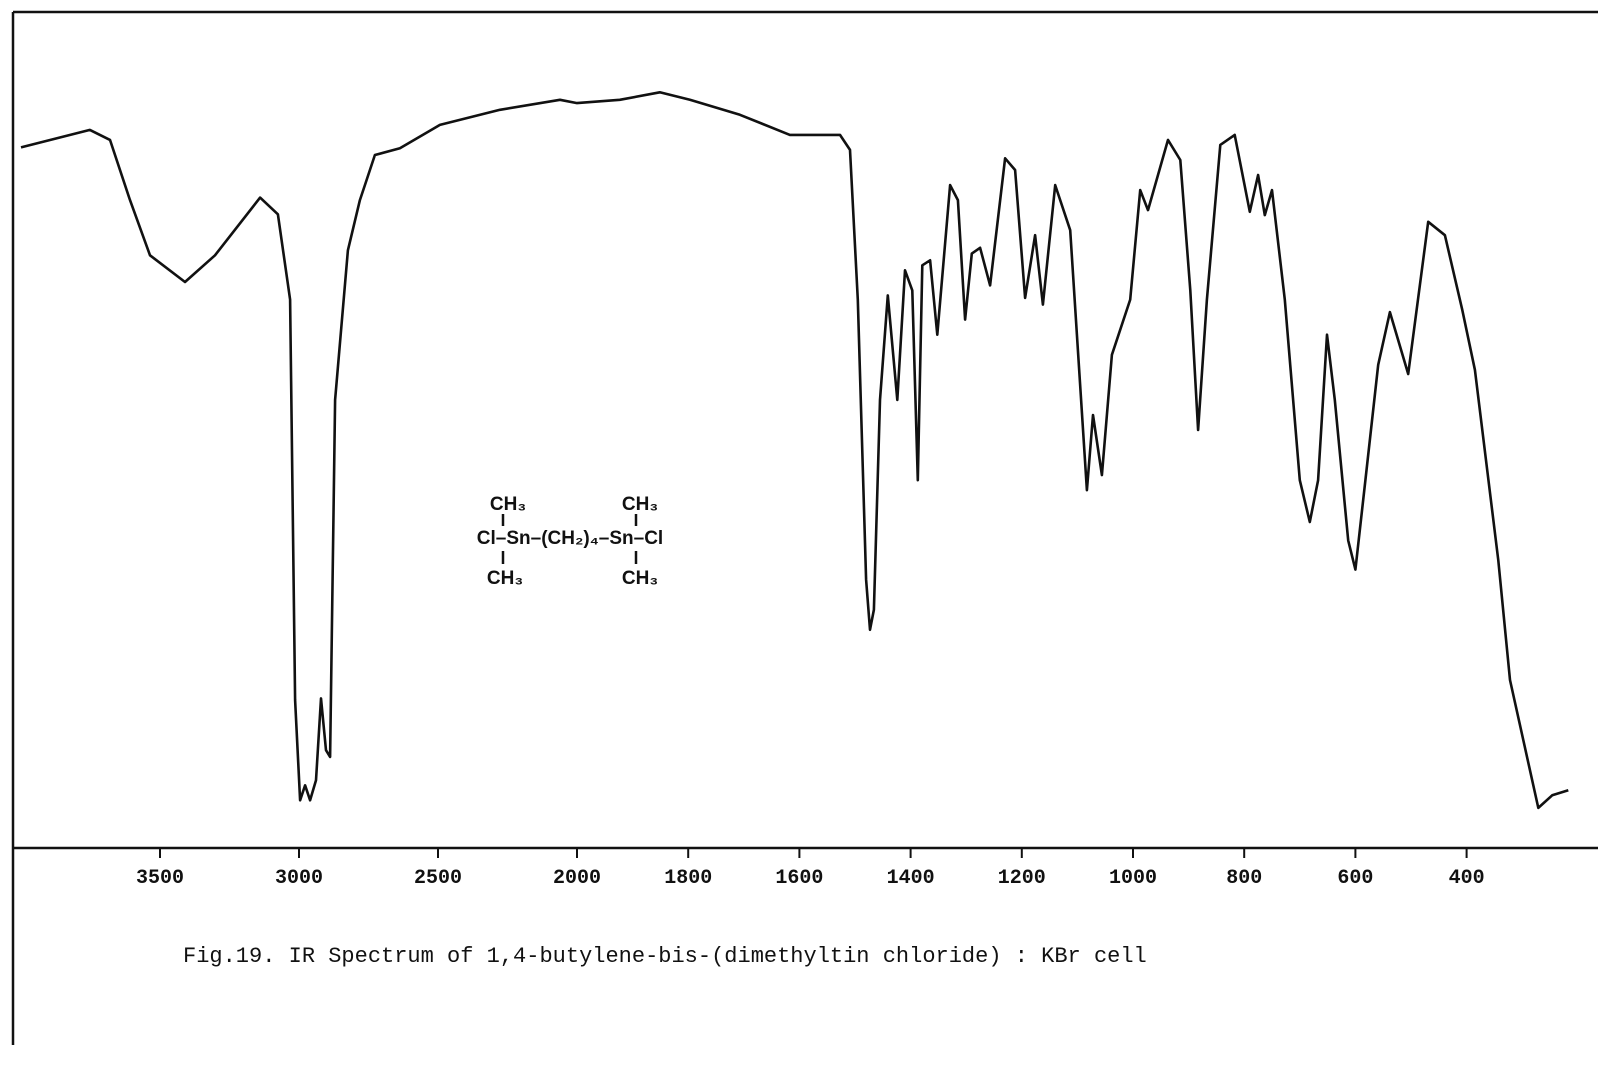 Image resolution: width=1598 pixels, height=1065 pixels. Describe the element at coordinates (1355, 878) in the screenshot. I see `x-tick-label: 600` at that location.